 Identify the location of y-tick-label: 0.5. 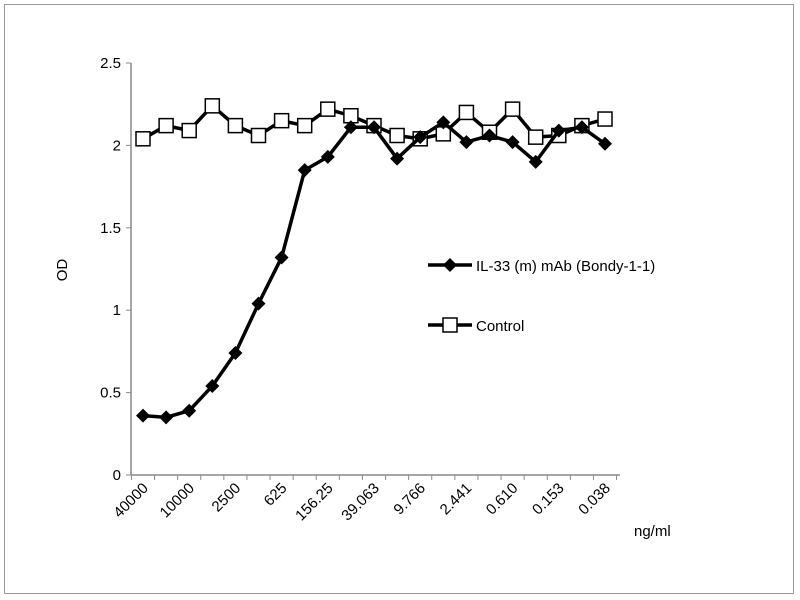
(110, 393).